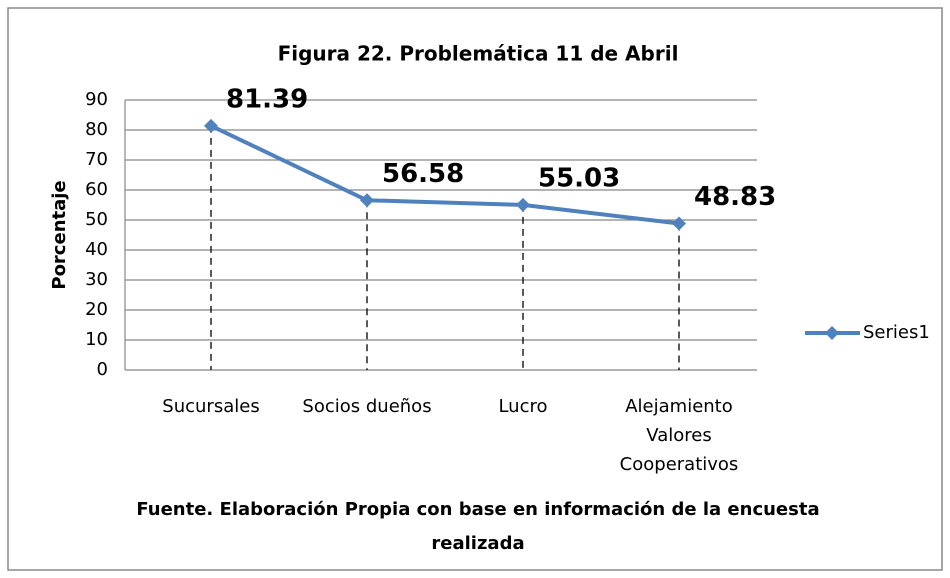  What do you see at coordinates (96, 279) in the screenshot?
I see `y-tick-label: 30` at bounding box center [96, 279].